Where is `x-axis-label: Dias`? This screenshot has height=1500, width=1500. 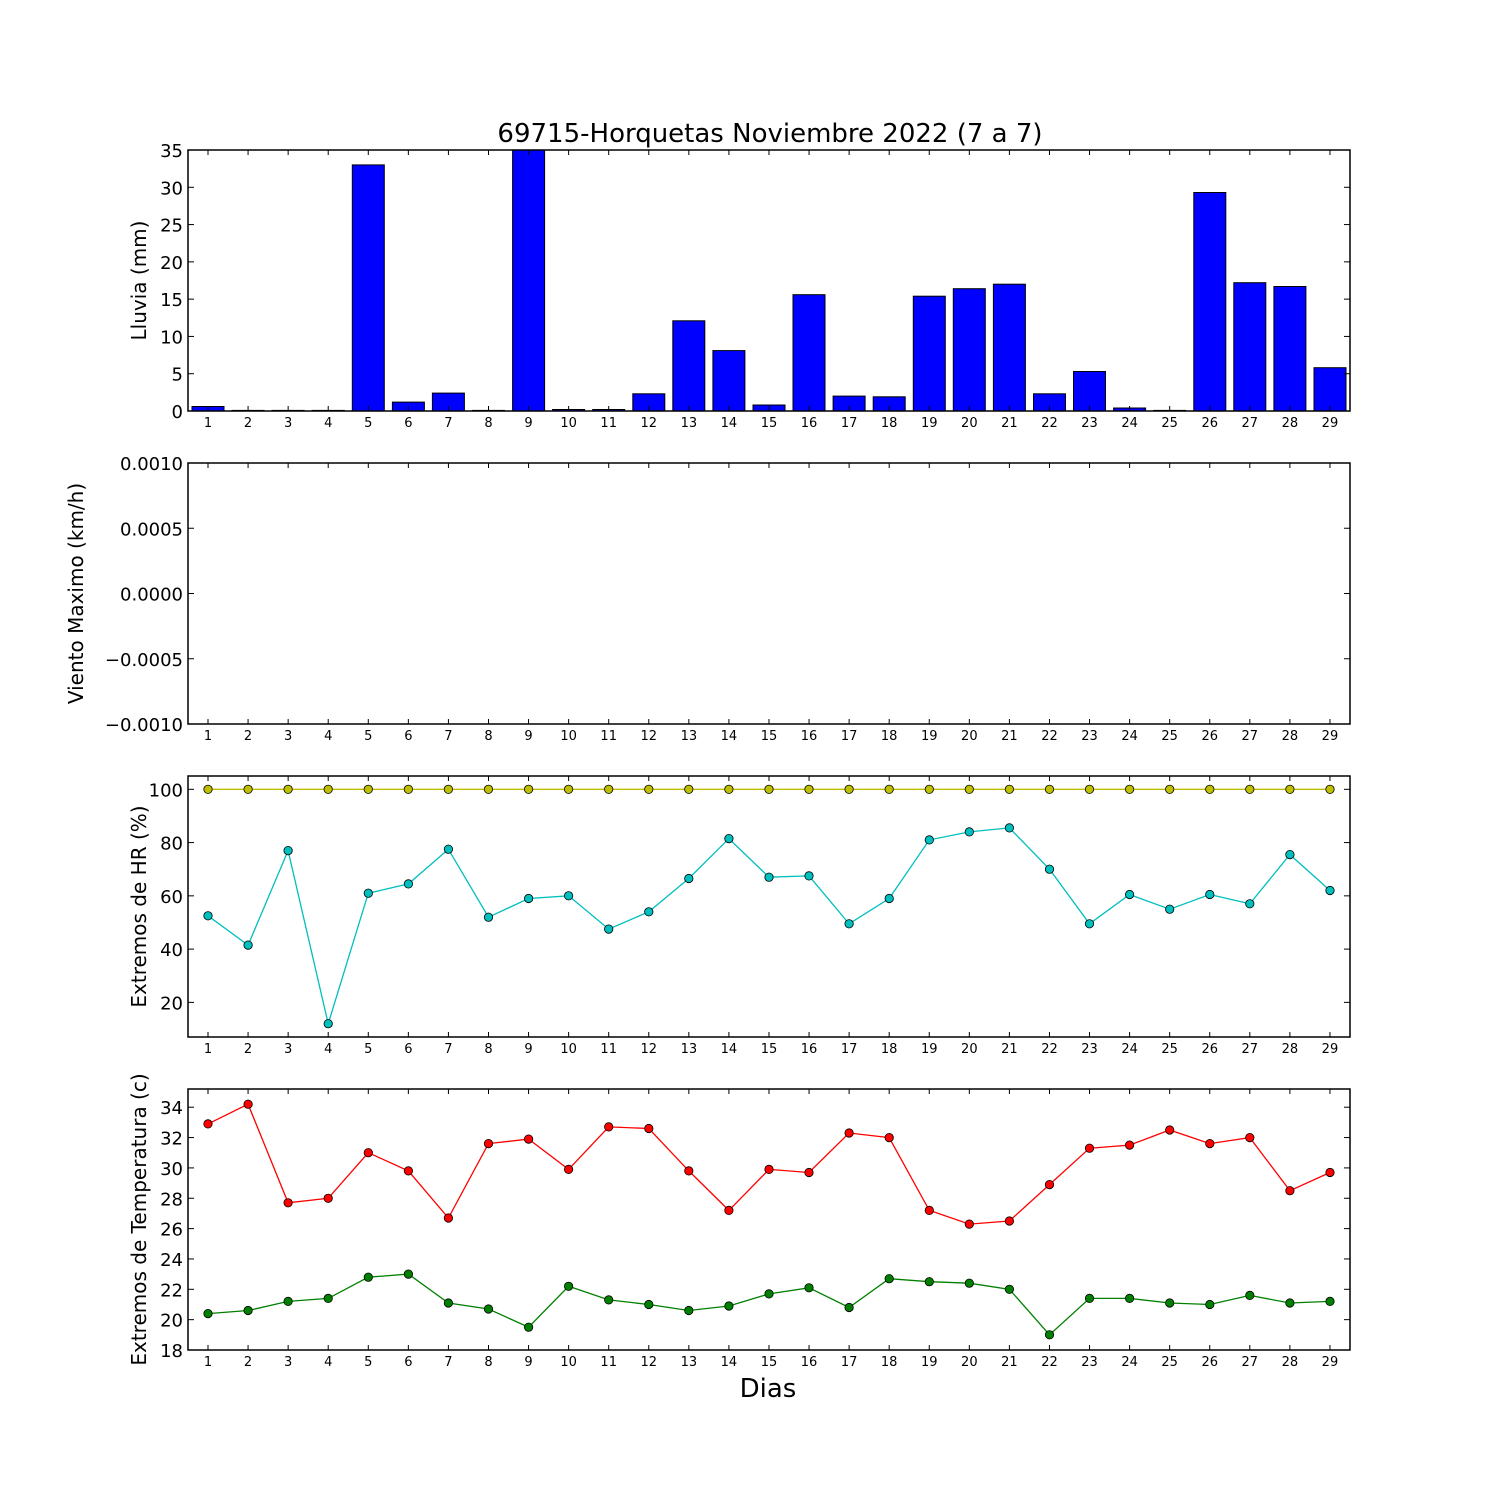 x-axis-label: Dias is located at coordinates (768, 1389).